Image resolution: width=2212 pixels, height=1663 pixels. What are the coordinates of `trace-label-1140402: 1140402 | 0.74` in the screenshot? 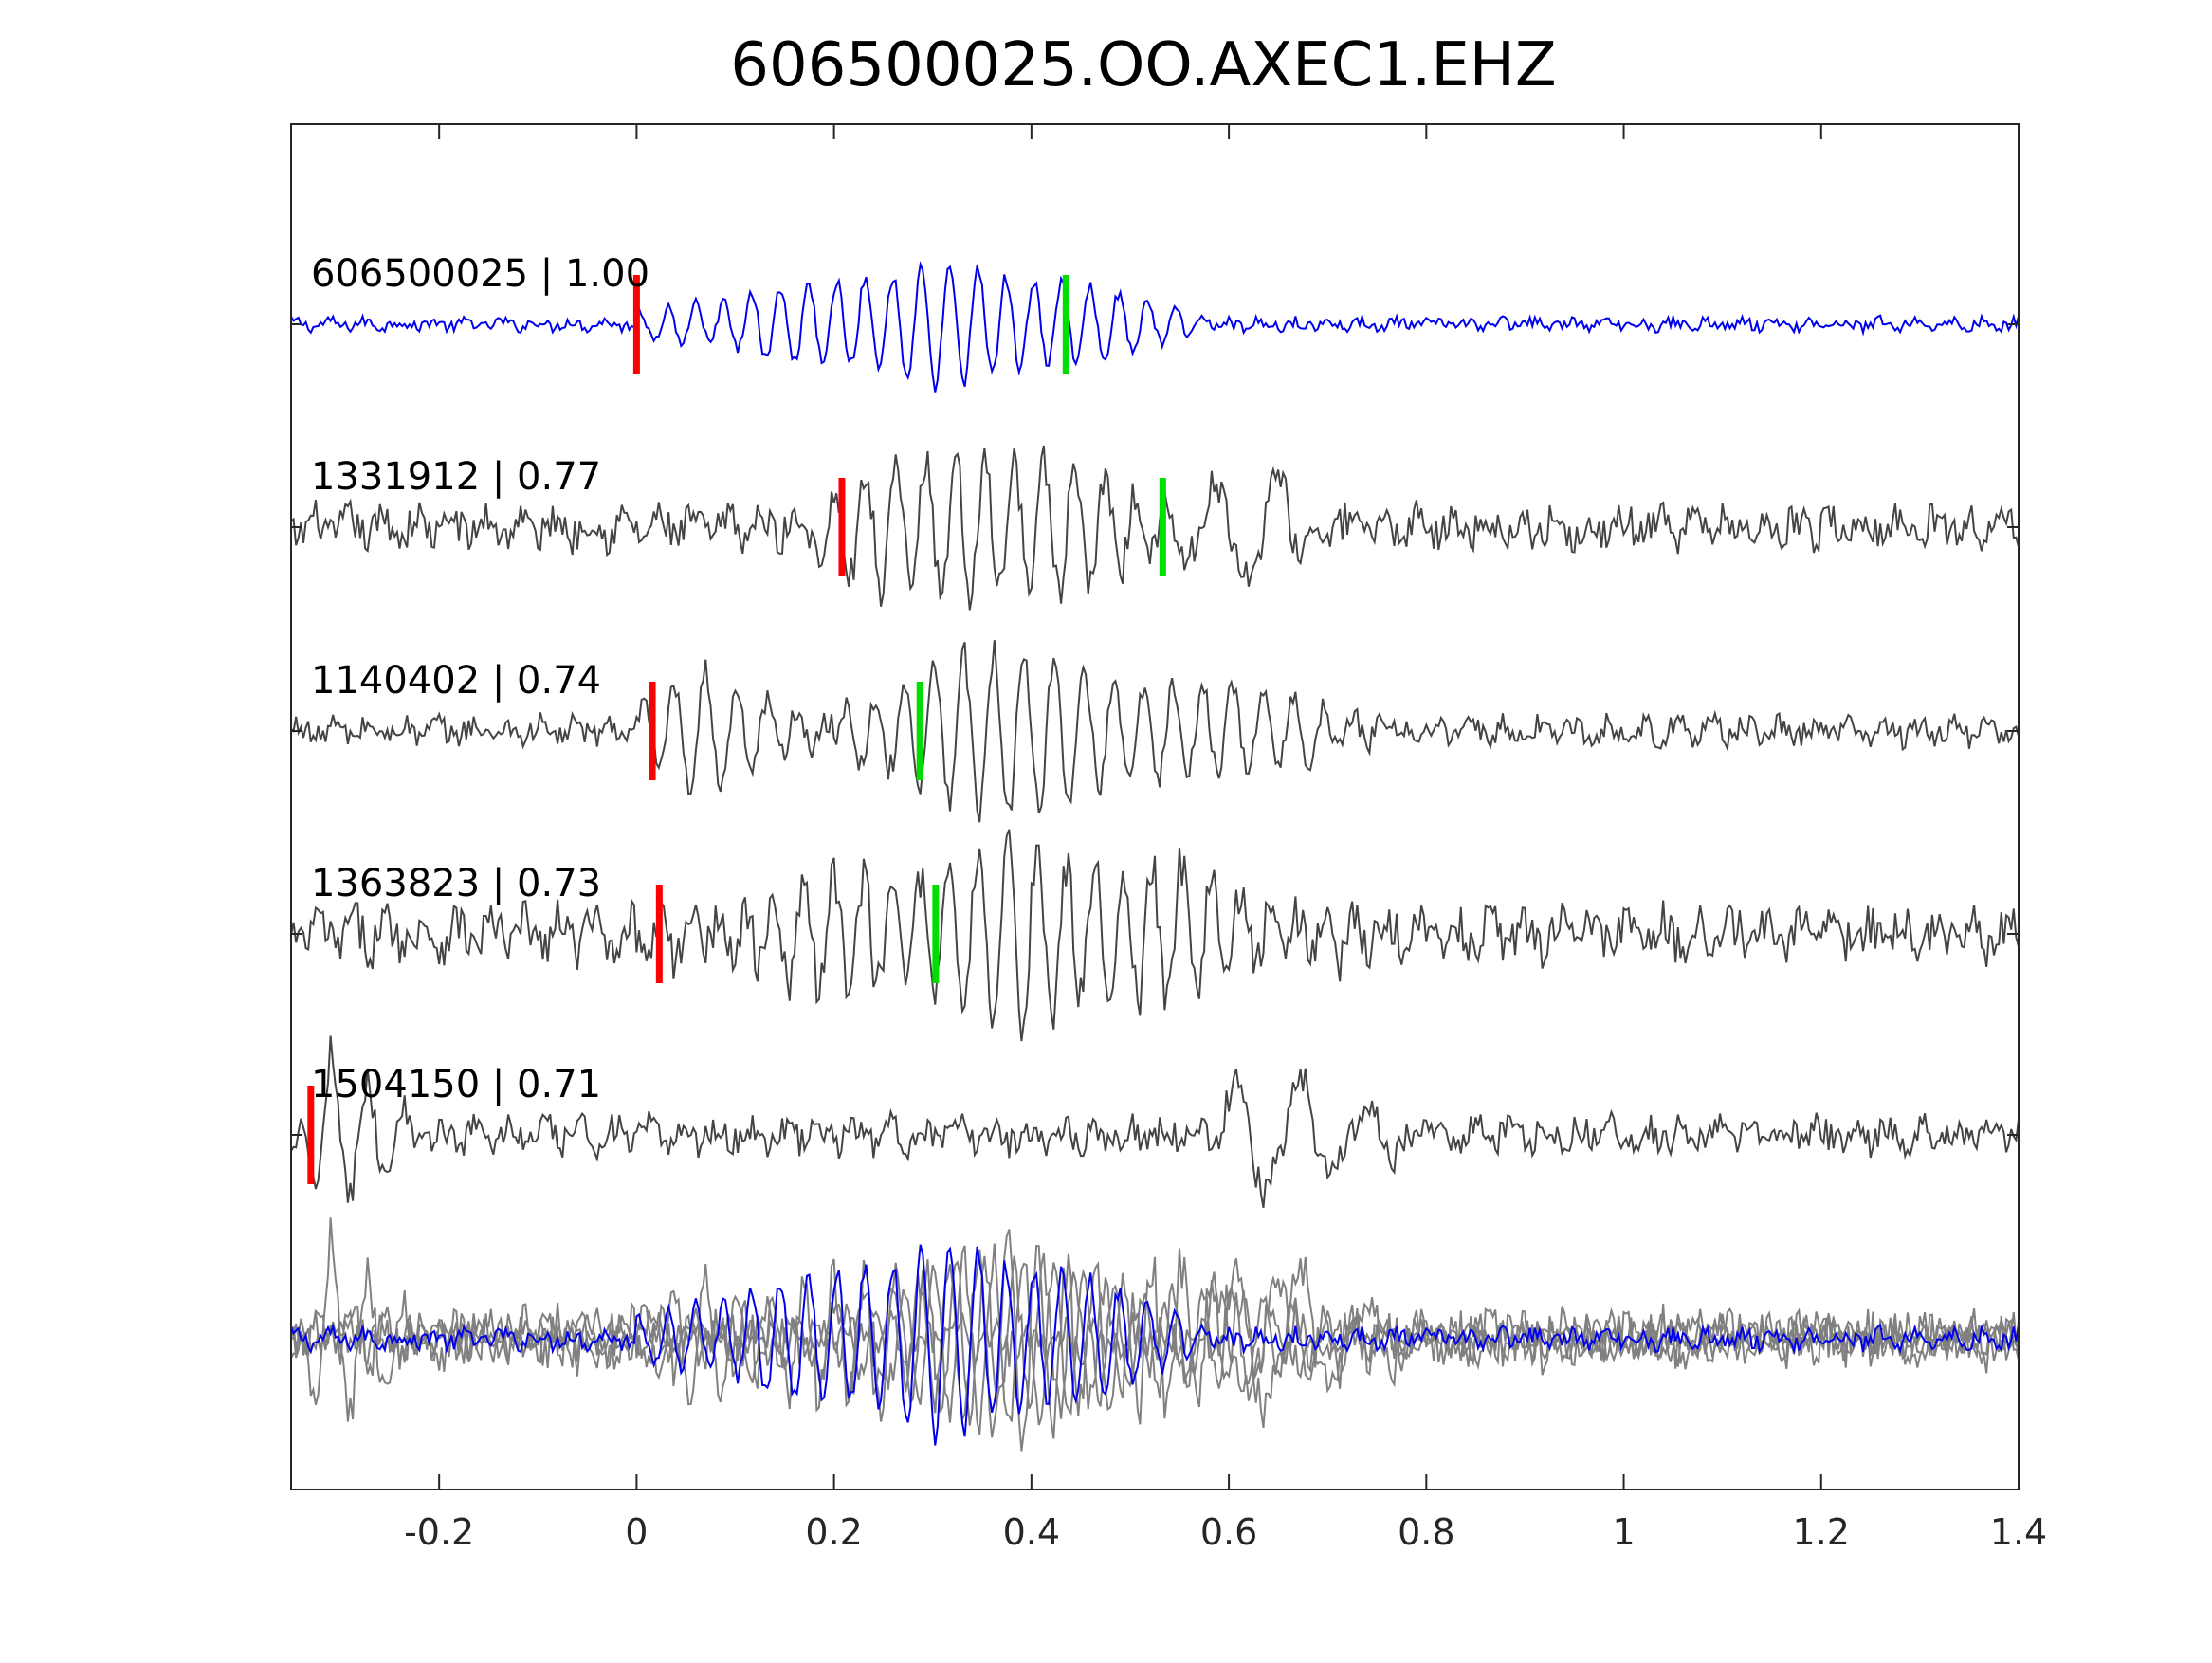 It's located at (456, 681).